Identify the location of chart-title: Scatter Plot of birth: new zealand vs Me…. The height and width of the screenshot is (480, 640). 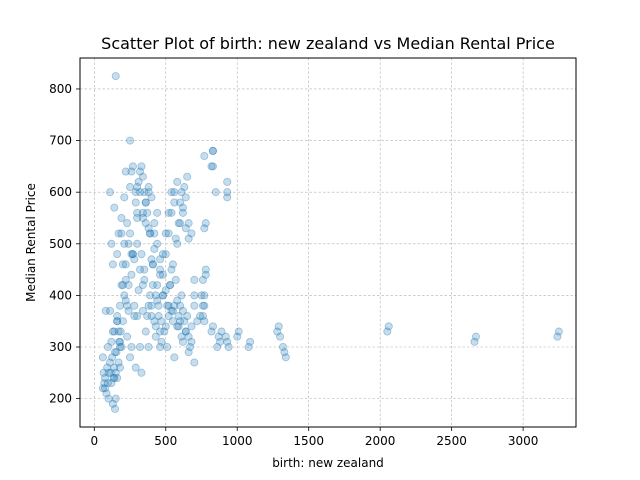
(328, 43).